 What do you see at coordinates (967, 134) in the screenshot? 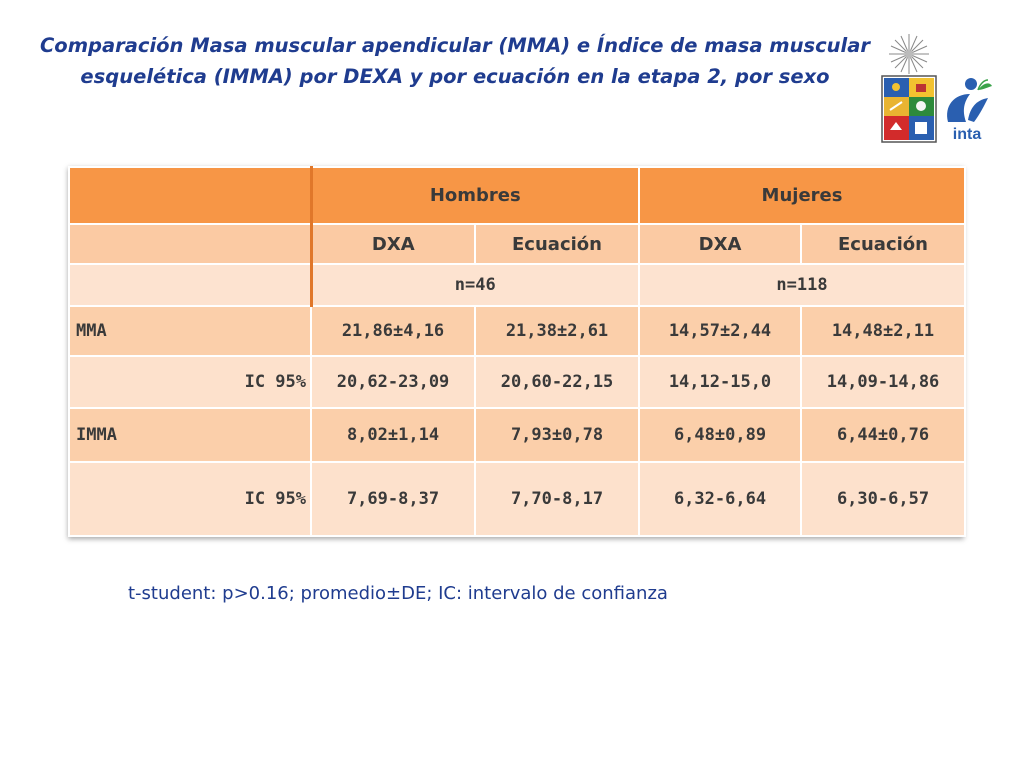
I see `inta-logo-text: inta` at bounding box center [967, 134].